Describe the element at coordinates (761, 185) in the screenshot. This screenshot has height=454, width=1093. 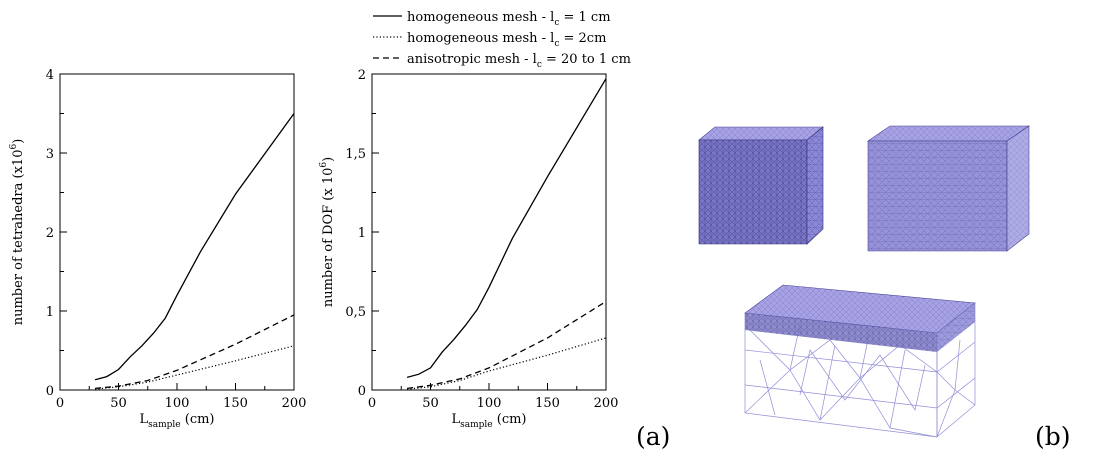
I see `mesh-cube-tall-image` at that location.